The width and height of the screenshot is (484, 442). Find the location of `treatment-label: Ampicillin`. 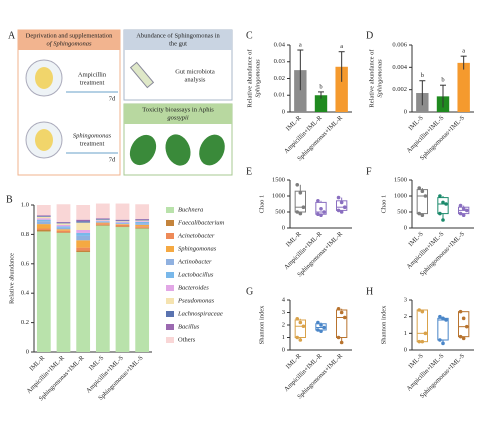

treatment-label: Ampicillin is located at coordinates (92, 74).